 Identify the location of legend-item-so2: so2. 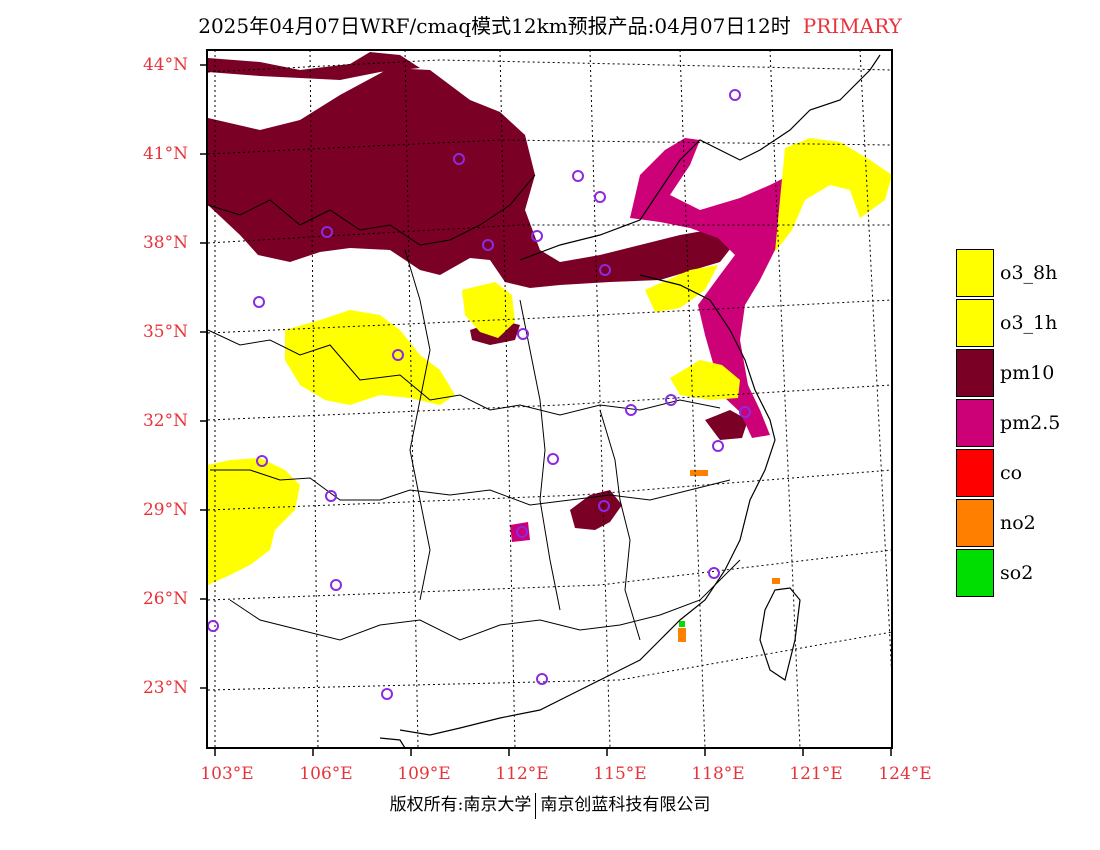
(1008, 573).